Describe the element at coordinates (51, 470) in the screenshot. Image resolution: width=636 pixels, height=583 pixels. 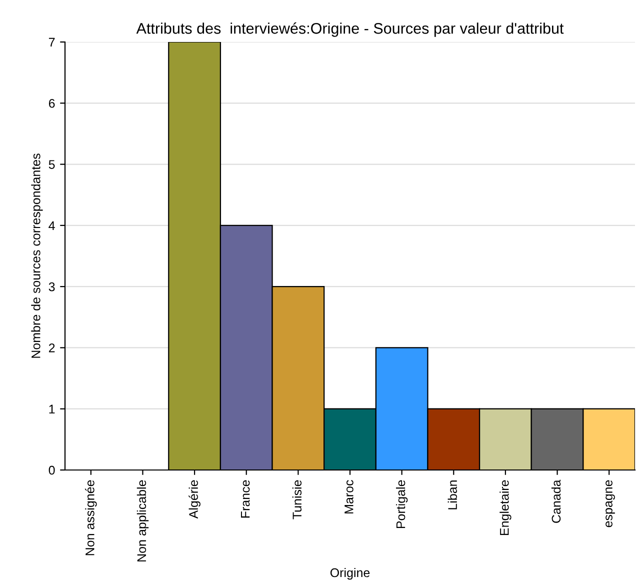
I see `y-tick-label: 0` at that location.